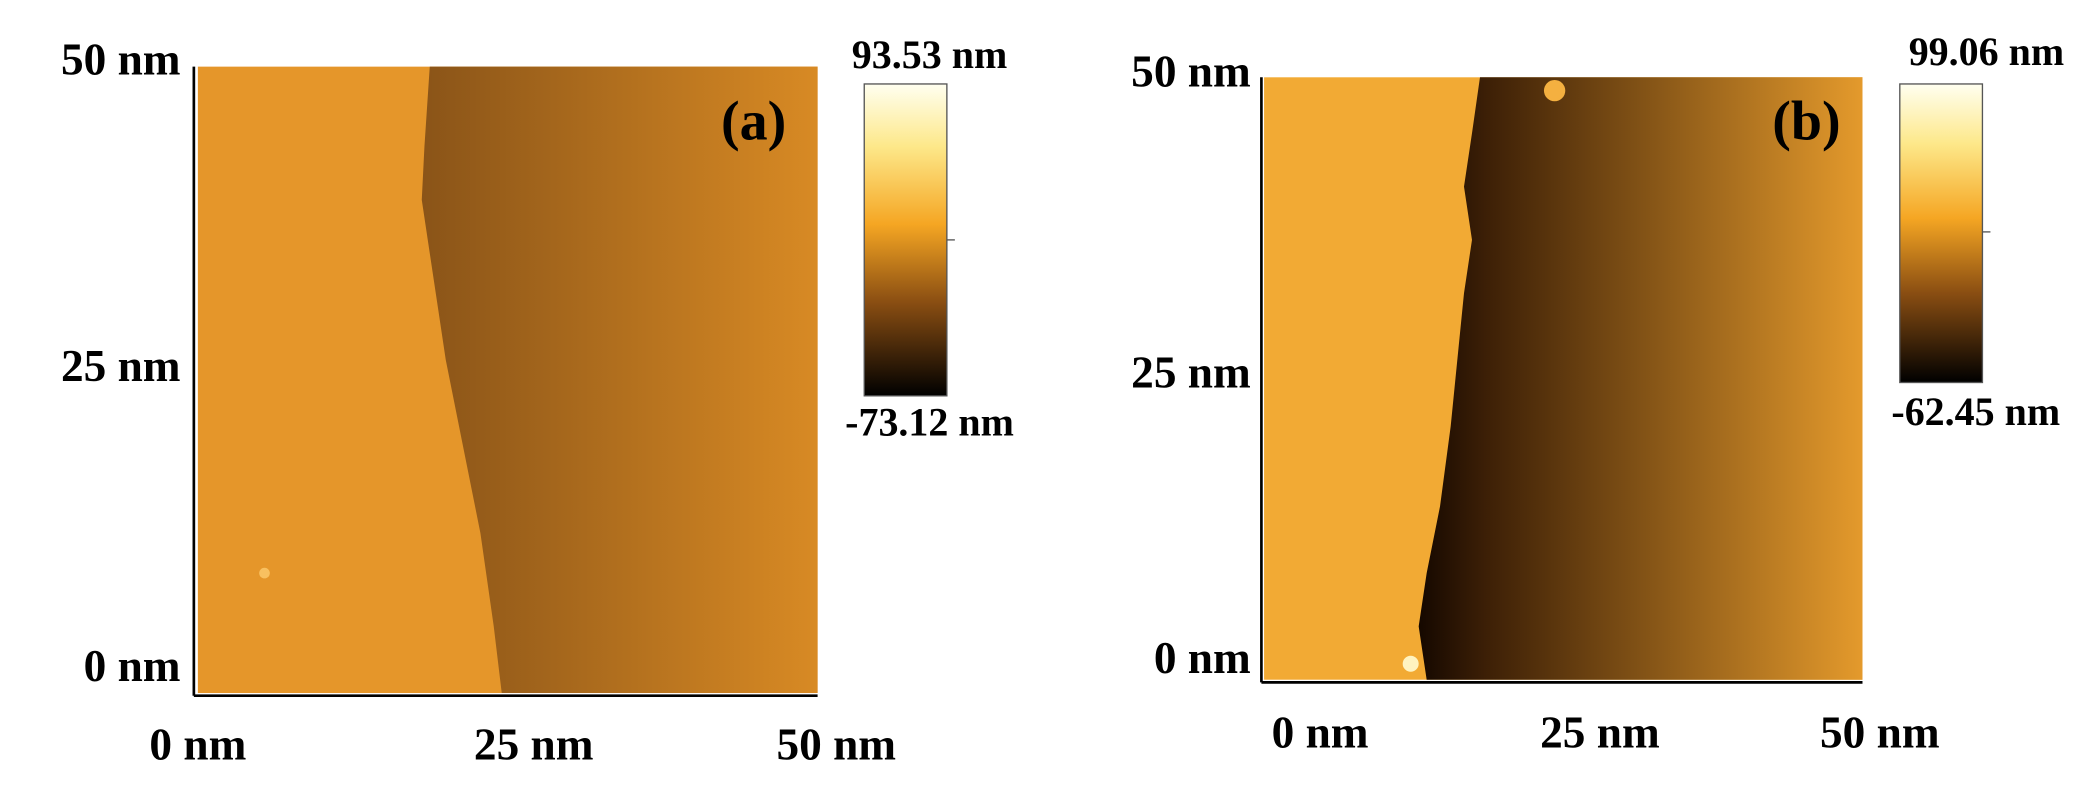 The image size is (2091, 789). I want to click on colorbar-max: 93.53 nm, so click(929, 54).